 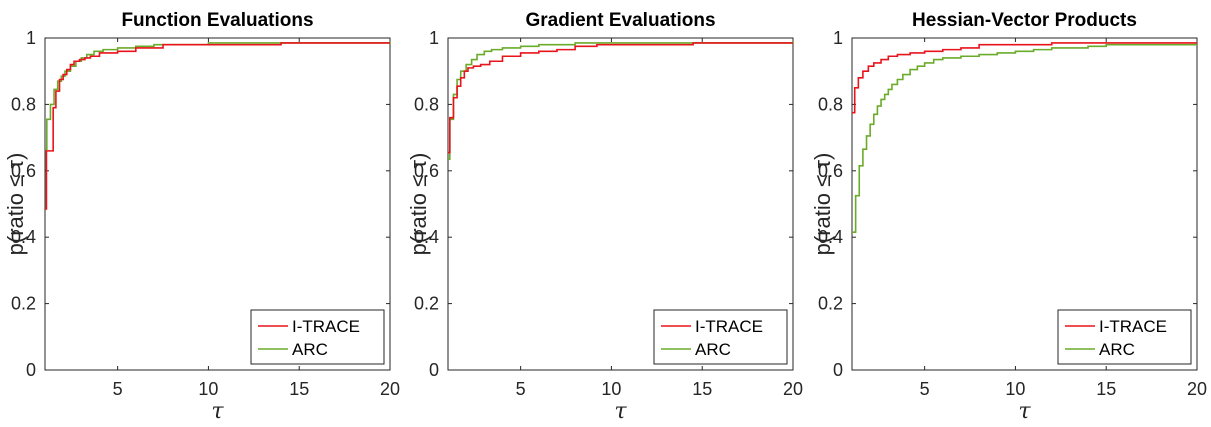 I want to click on chart-title: Hessian-Vector Products, so click(x=1024, y=20).